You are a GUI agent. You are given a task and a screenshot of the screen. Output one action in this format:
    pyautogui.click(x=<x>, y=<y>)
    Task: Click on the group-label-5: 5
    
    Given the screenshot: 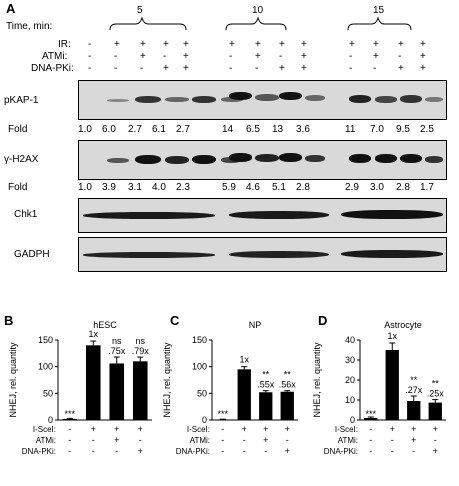 What is the action you would take?
    pyautogui.click(x=140, y=10)
    